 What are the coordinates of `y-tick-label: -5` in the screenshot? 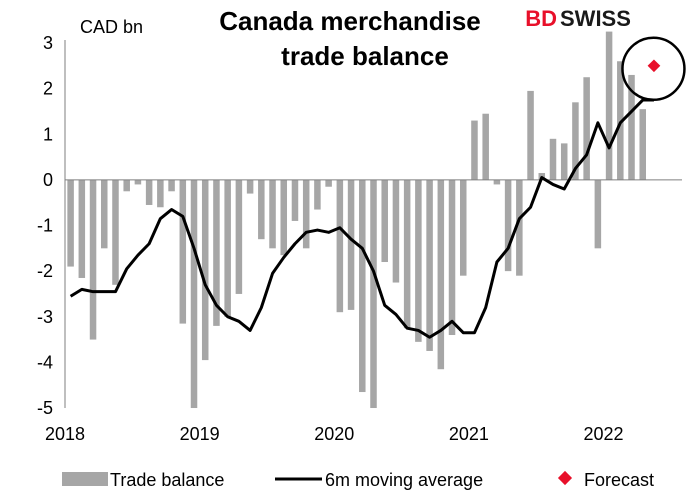 It's located at (45, 408).